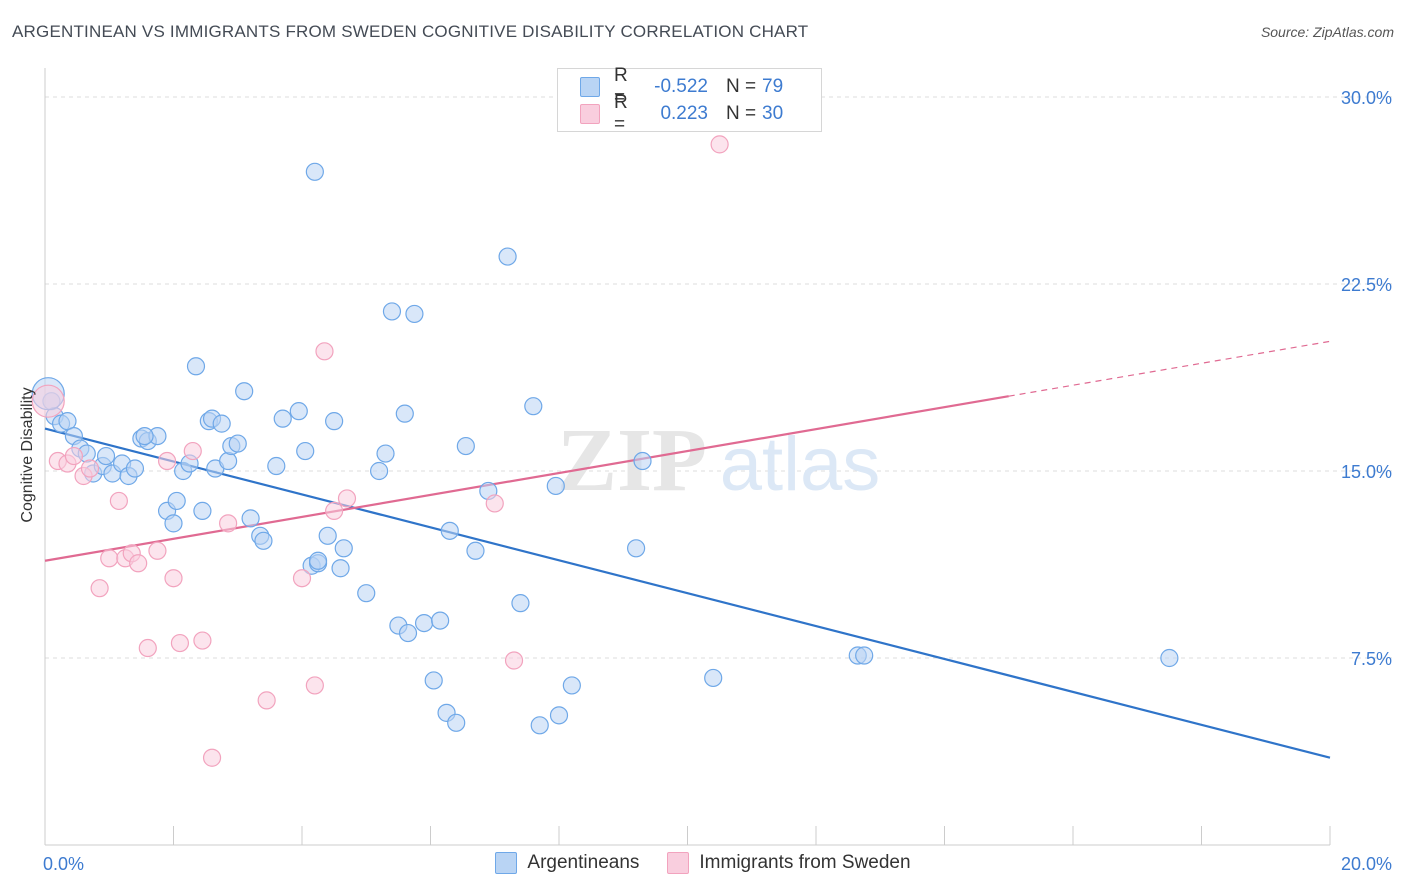 The width and height of the screenshot is (1406, 892). I want to click on watermark-atlas: atlas, so click(800, 464).